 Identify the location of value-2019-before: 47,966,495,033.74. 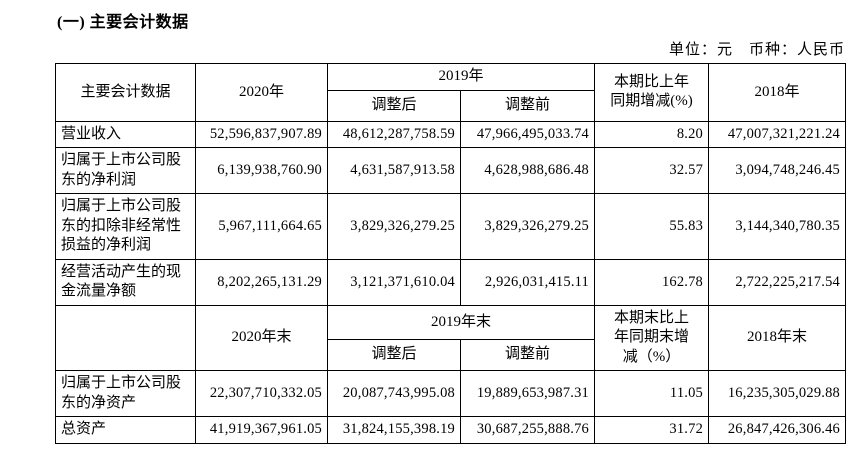
(527, 134).